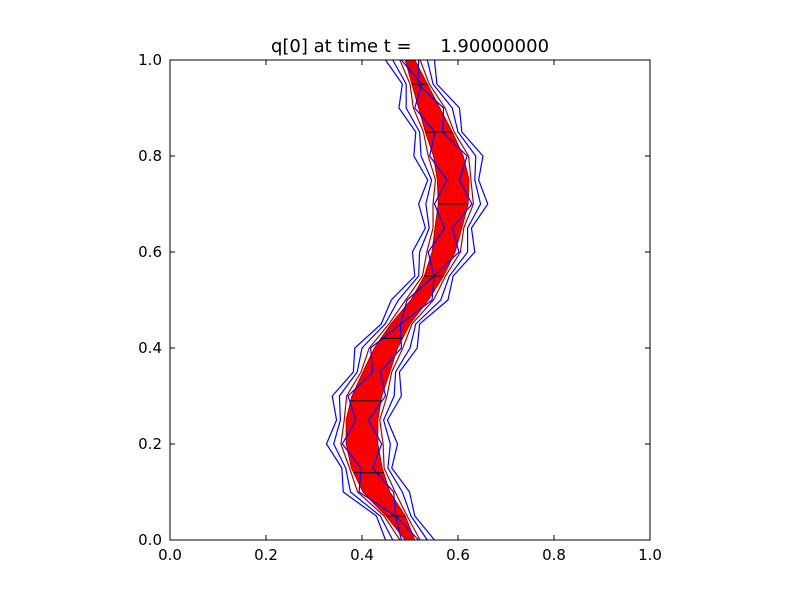 This screenshot has height=600, width=800. I want to click on x-tick-label: 0.2, so click(266, 555).